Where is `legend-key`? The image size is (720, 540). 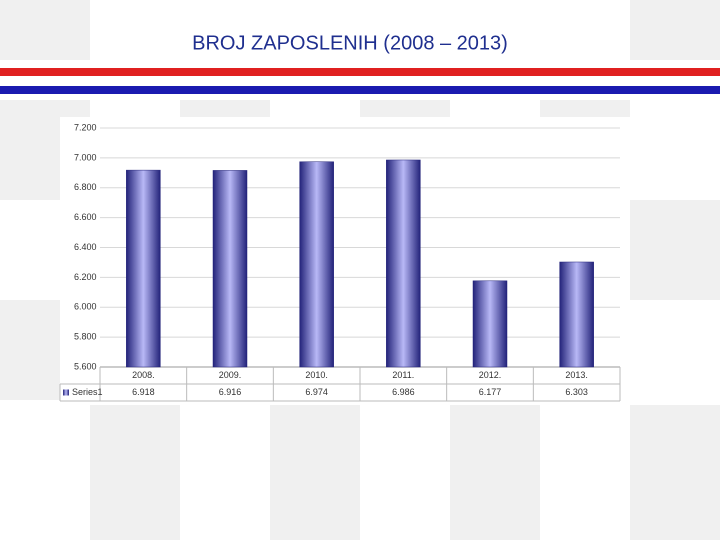
legend-key is located at coordinates (66, 392).